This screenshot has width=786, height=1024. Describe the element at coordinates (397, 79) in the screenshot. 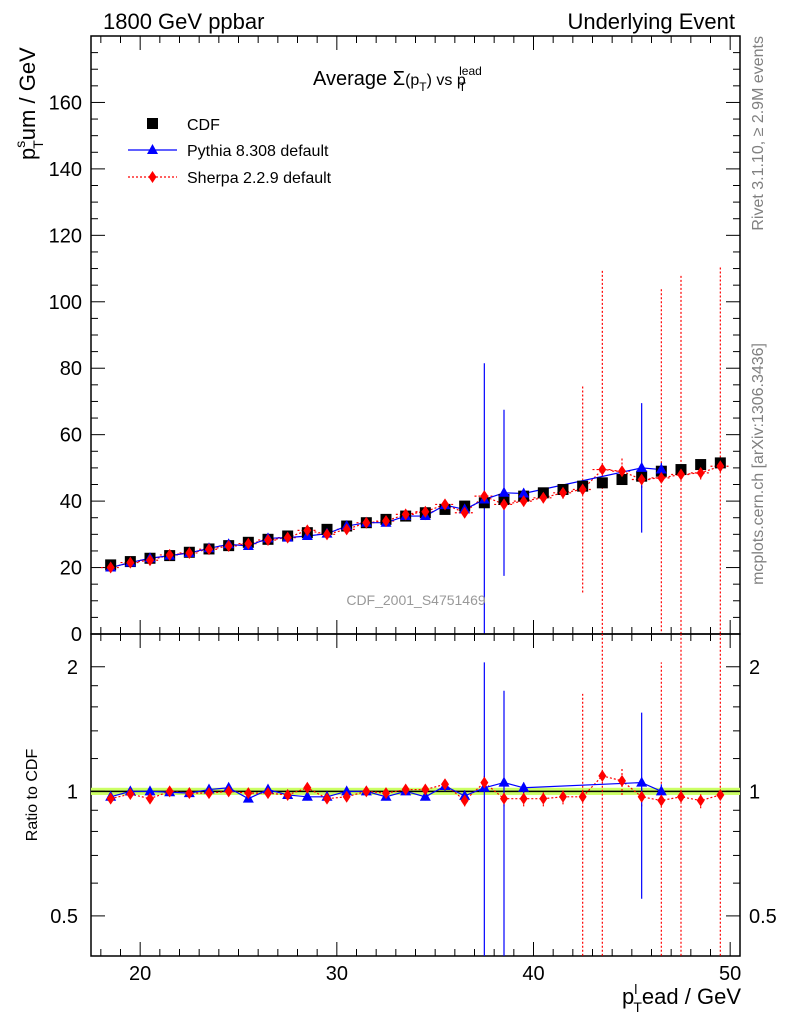

I see `chart-title: Average Σ(pT) vs pTlead` at that location.